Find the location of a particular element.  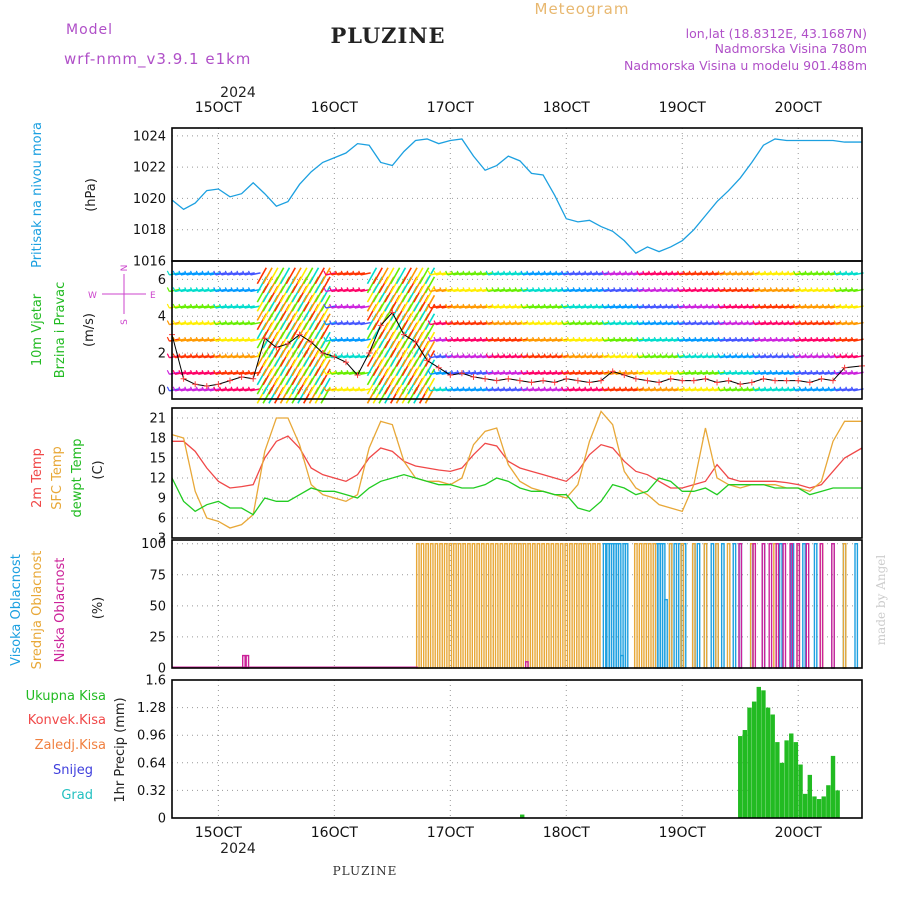

ytick-label: 0.64 is located at coordinates (151, 763).